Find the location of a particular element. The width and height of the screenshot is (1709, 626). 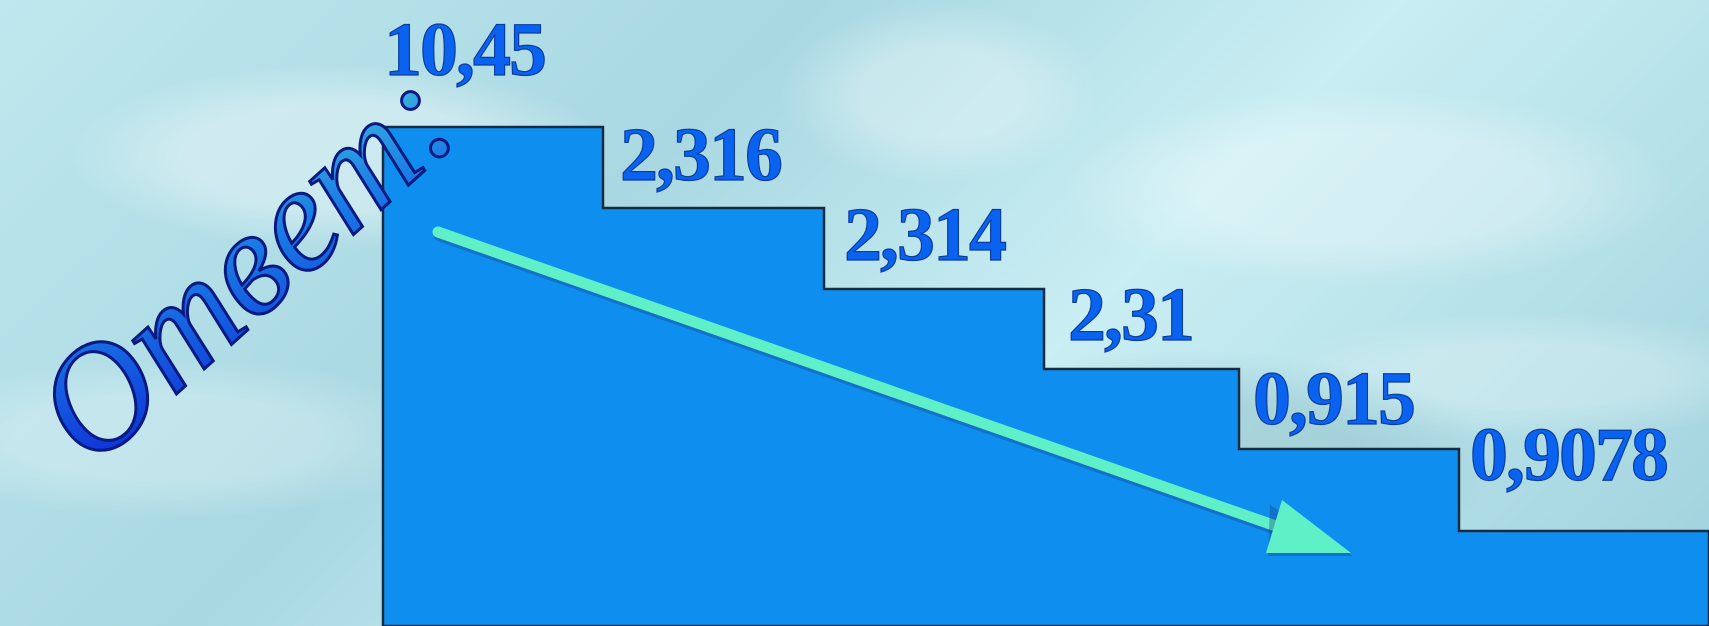

step-label: 10,45 is located at coordinates (464, 50).